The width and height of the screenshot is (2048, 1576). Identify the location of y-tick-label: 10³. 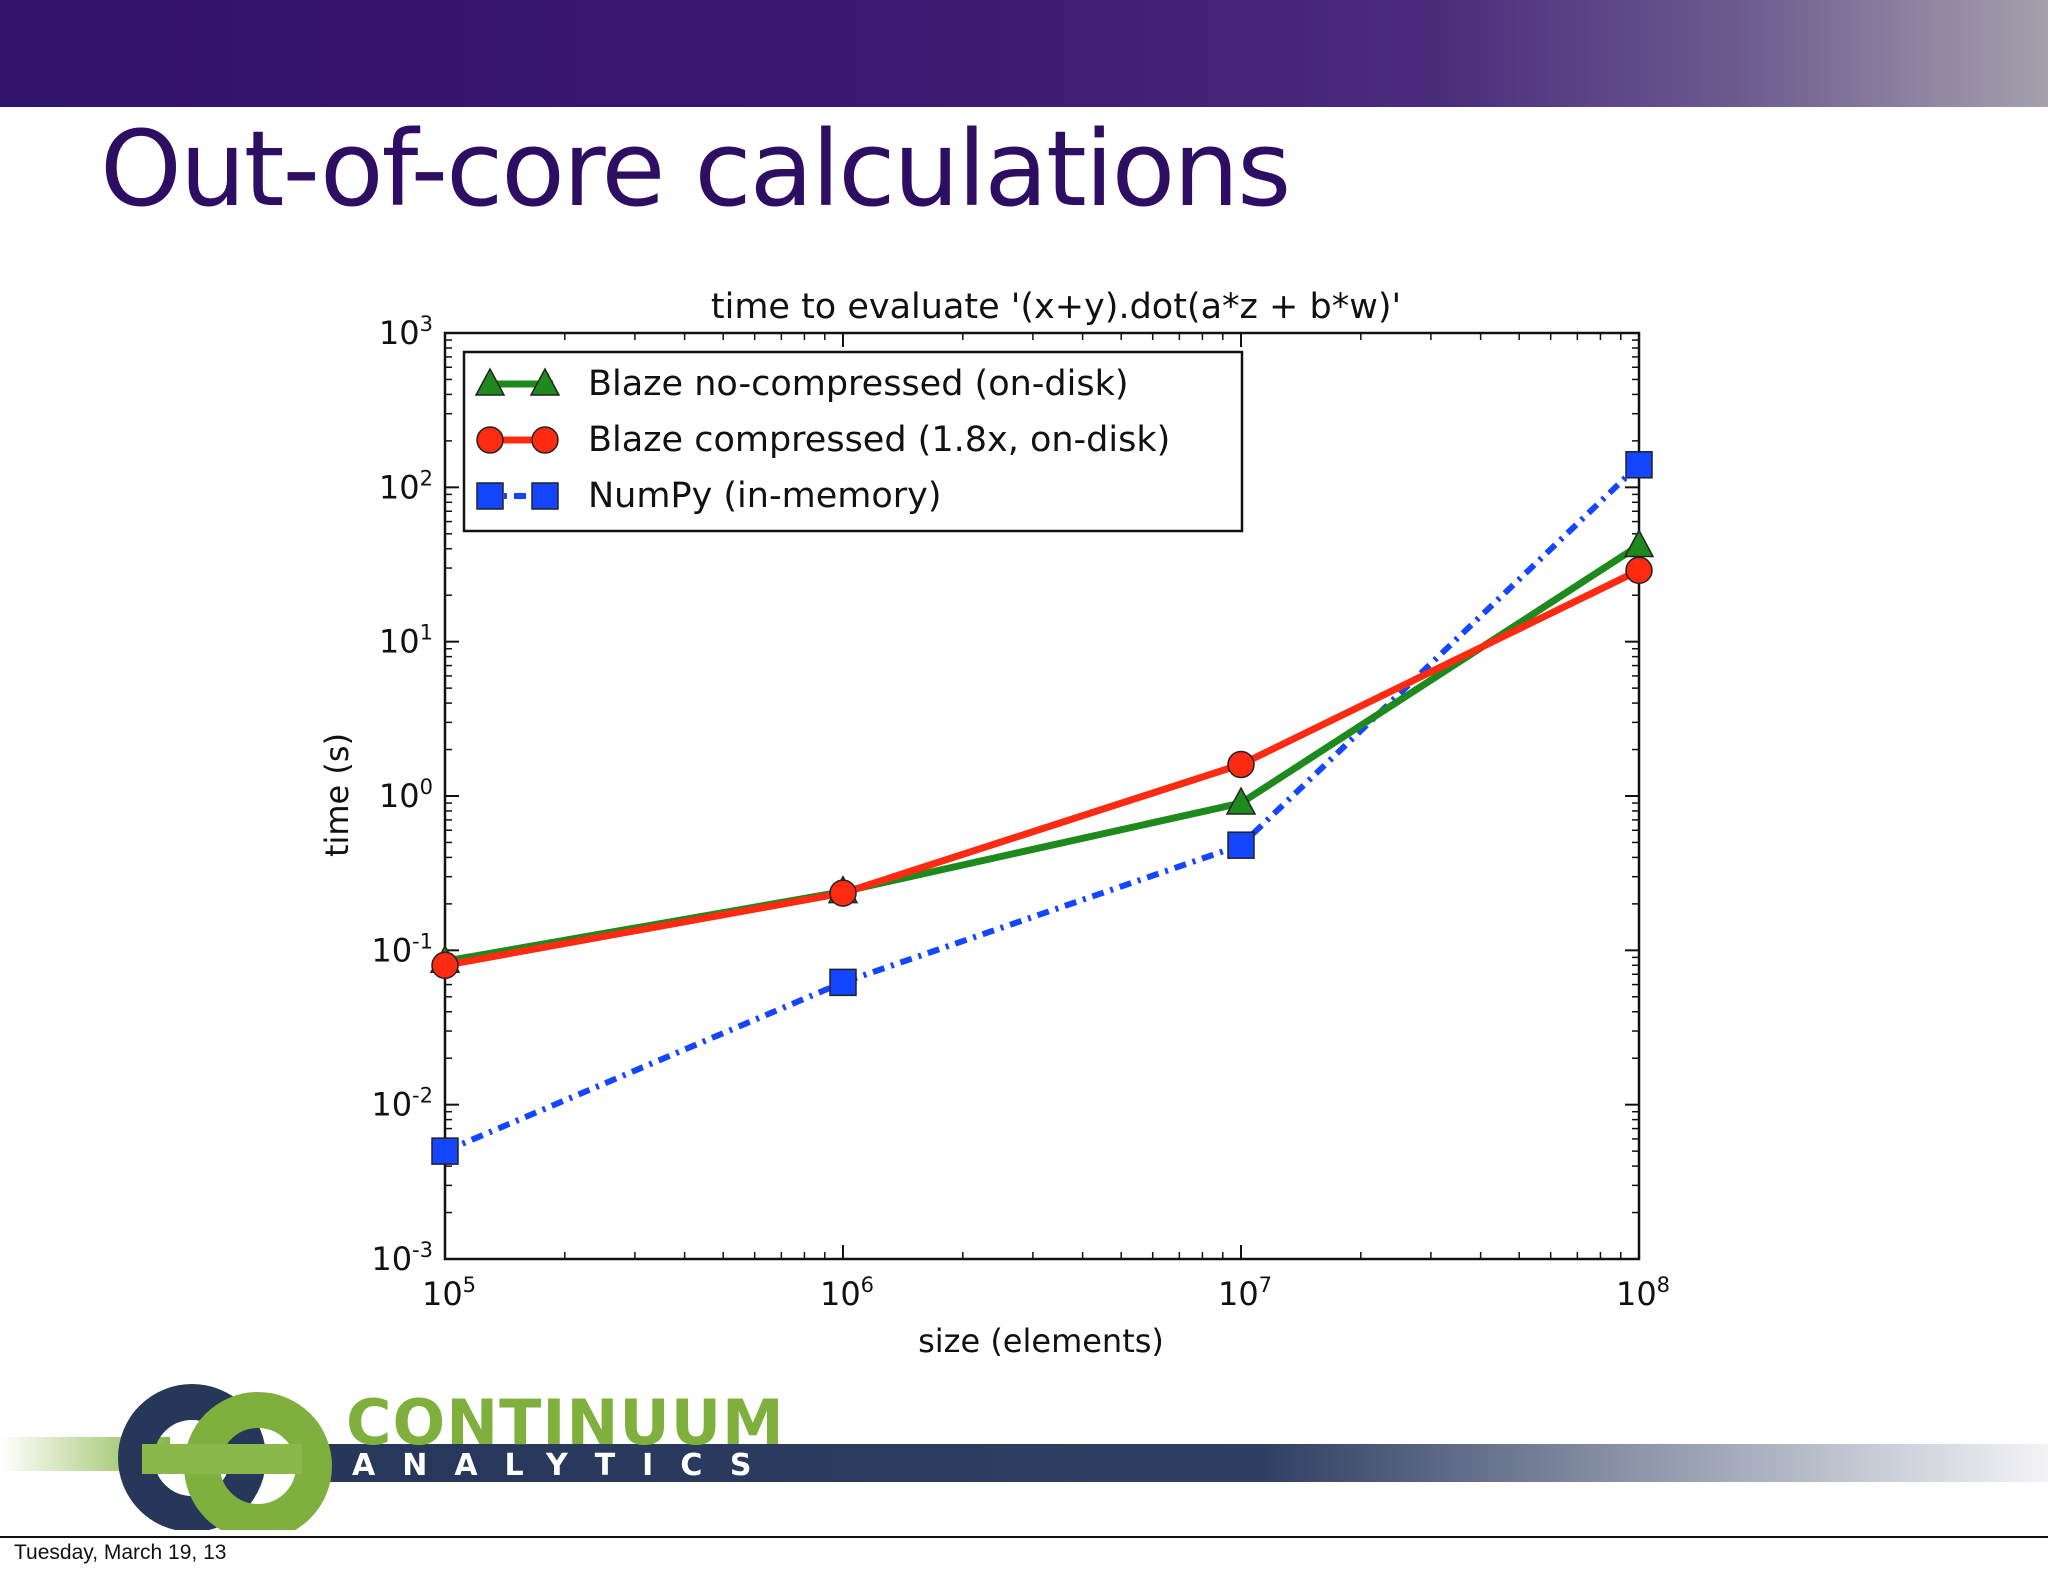
(406, 332).